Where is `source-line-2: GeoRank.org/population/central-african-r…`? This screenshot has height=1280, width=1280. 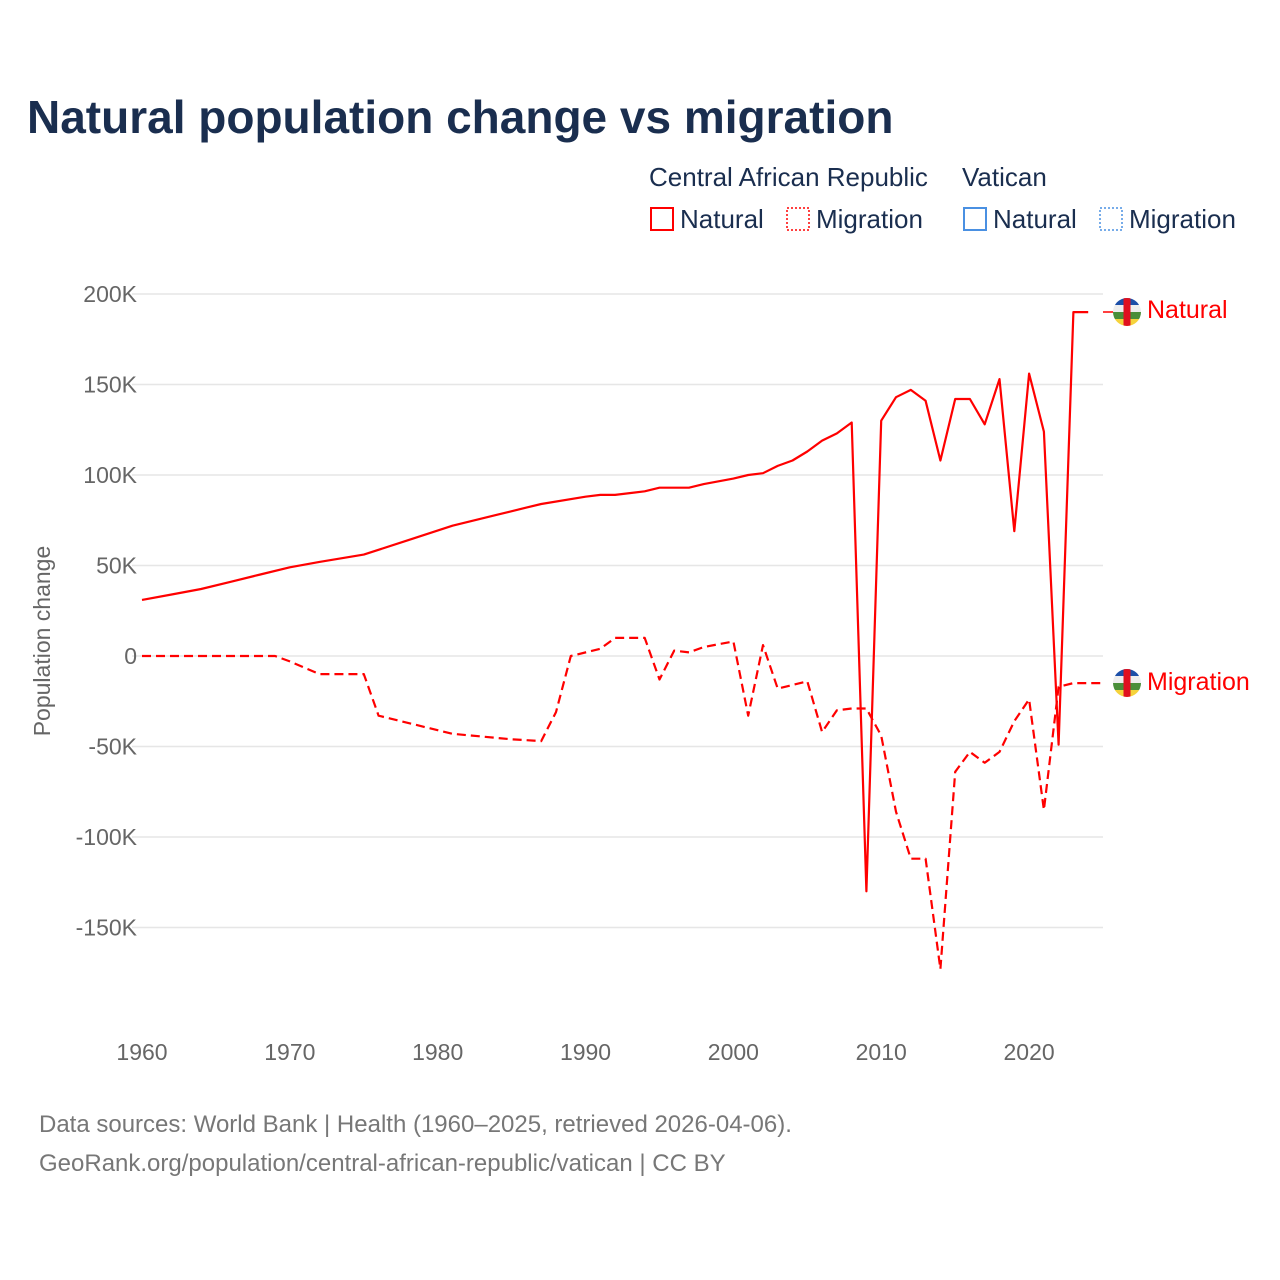 source-line-2: GeoRank.org/population/central-african-r… is located at coordinates (382, 1163).